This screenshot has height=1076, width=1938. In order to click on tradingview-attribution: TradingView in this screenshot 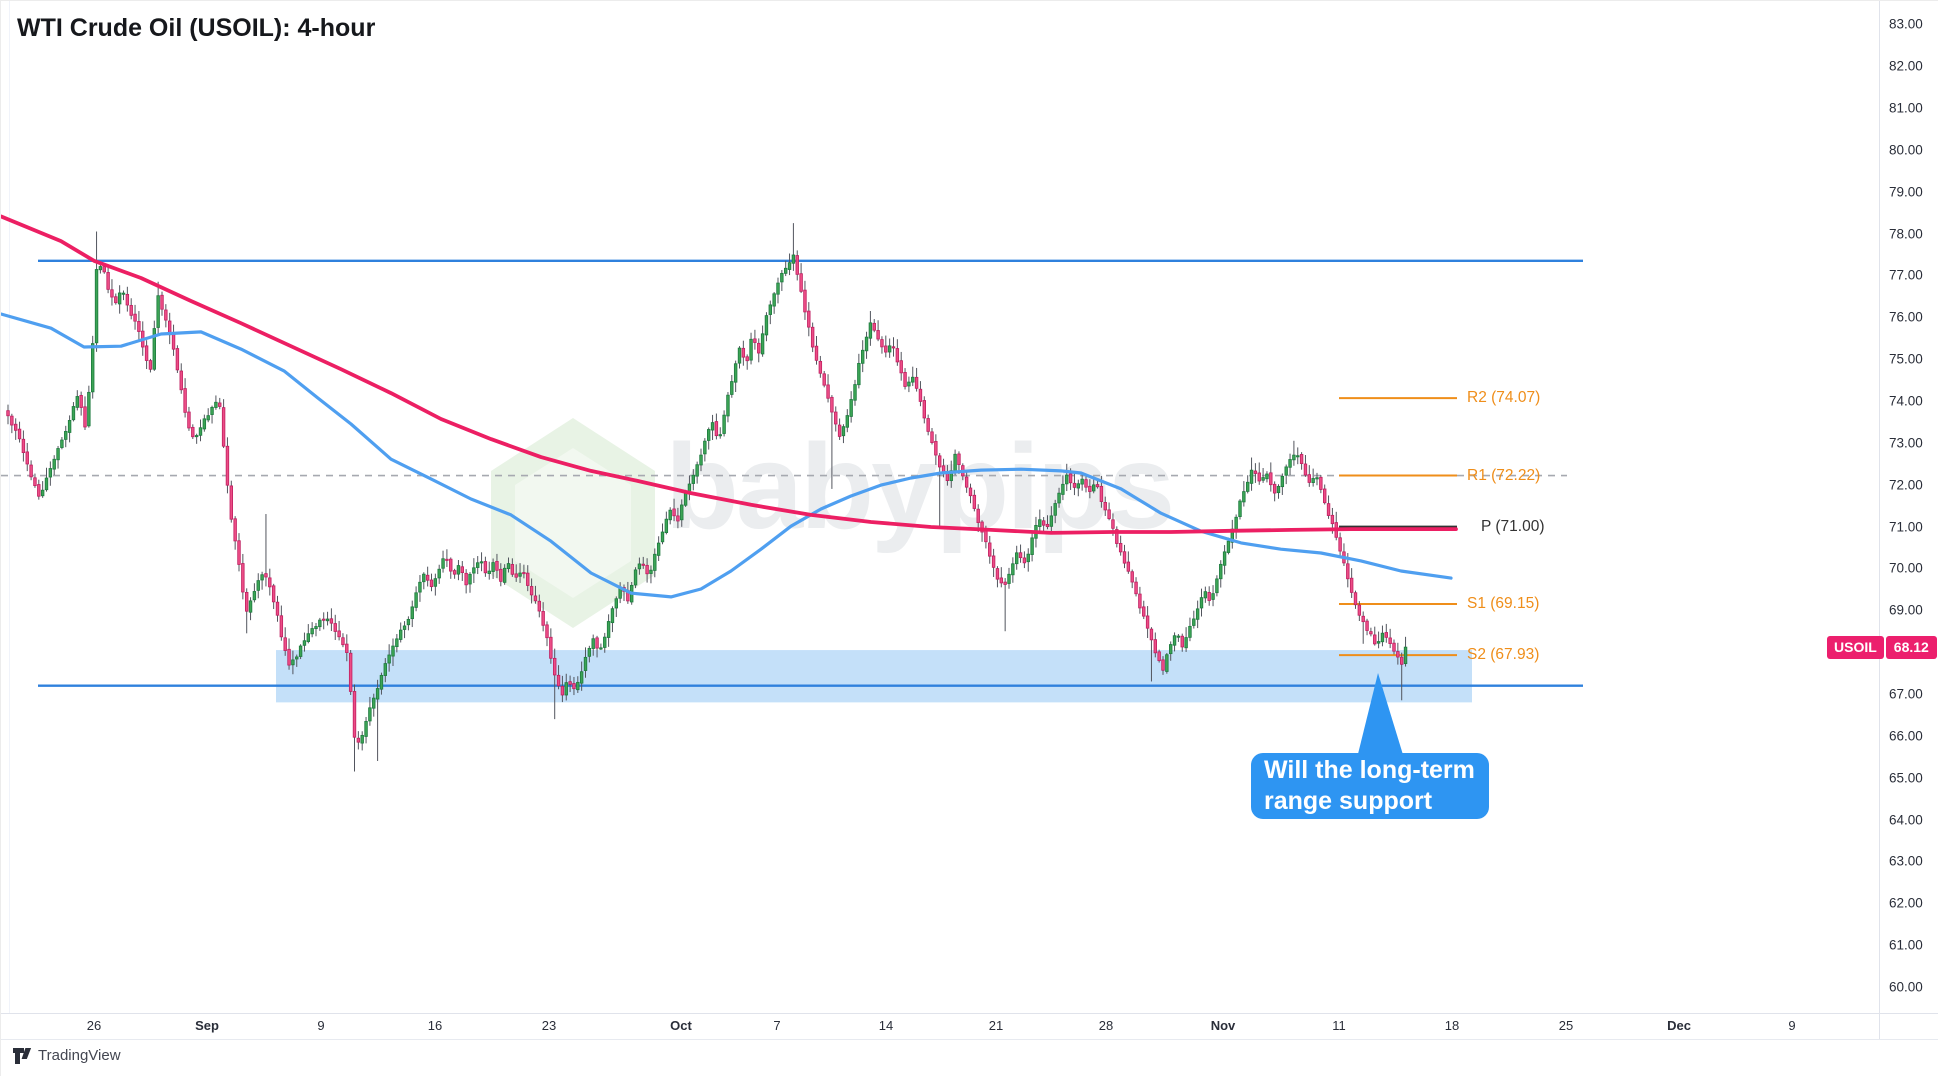, I will do `click(67, 1055)`.